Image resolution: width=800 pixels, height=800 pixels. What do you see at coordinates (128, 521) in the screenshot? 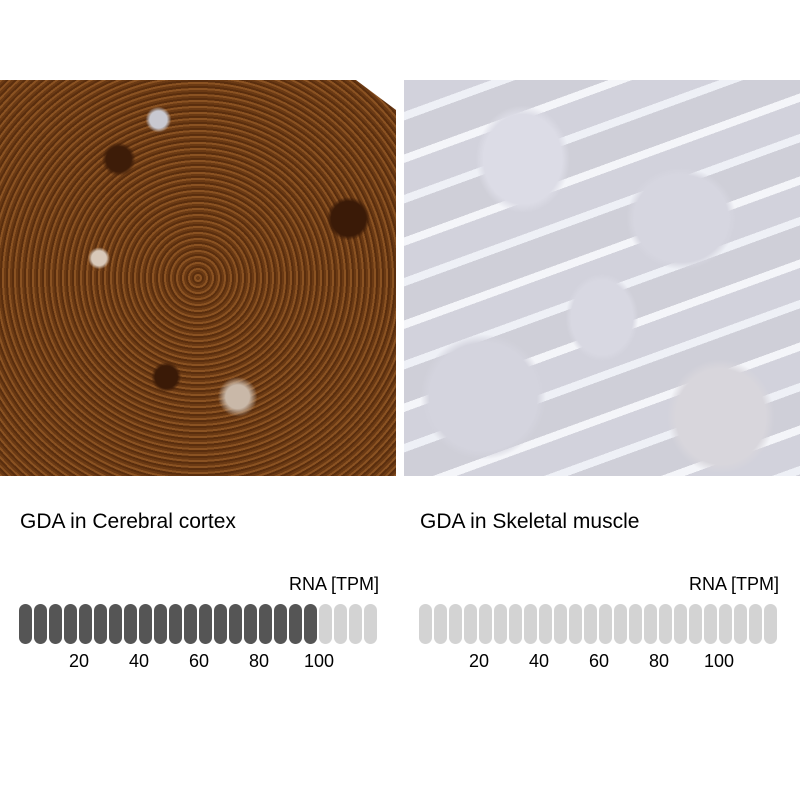
I see `panel-title-cerebral-cortex: GDA in Cerebral cortex` at bounding box center [128, 521].